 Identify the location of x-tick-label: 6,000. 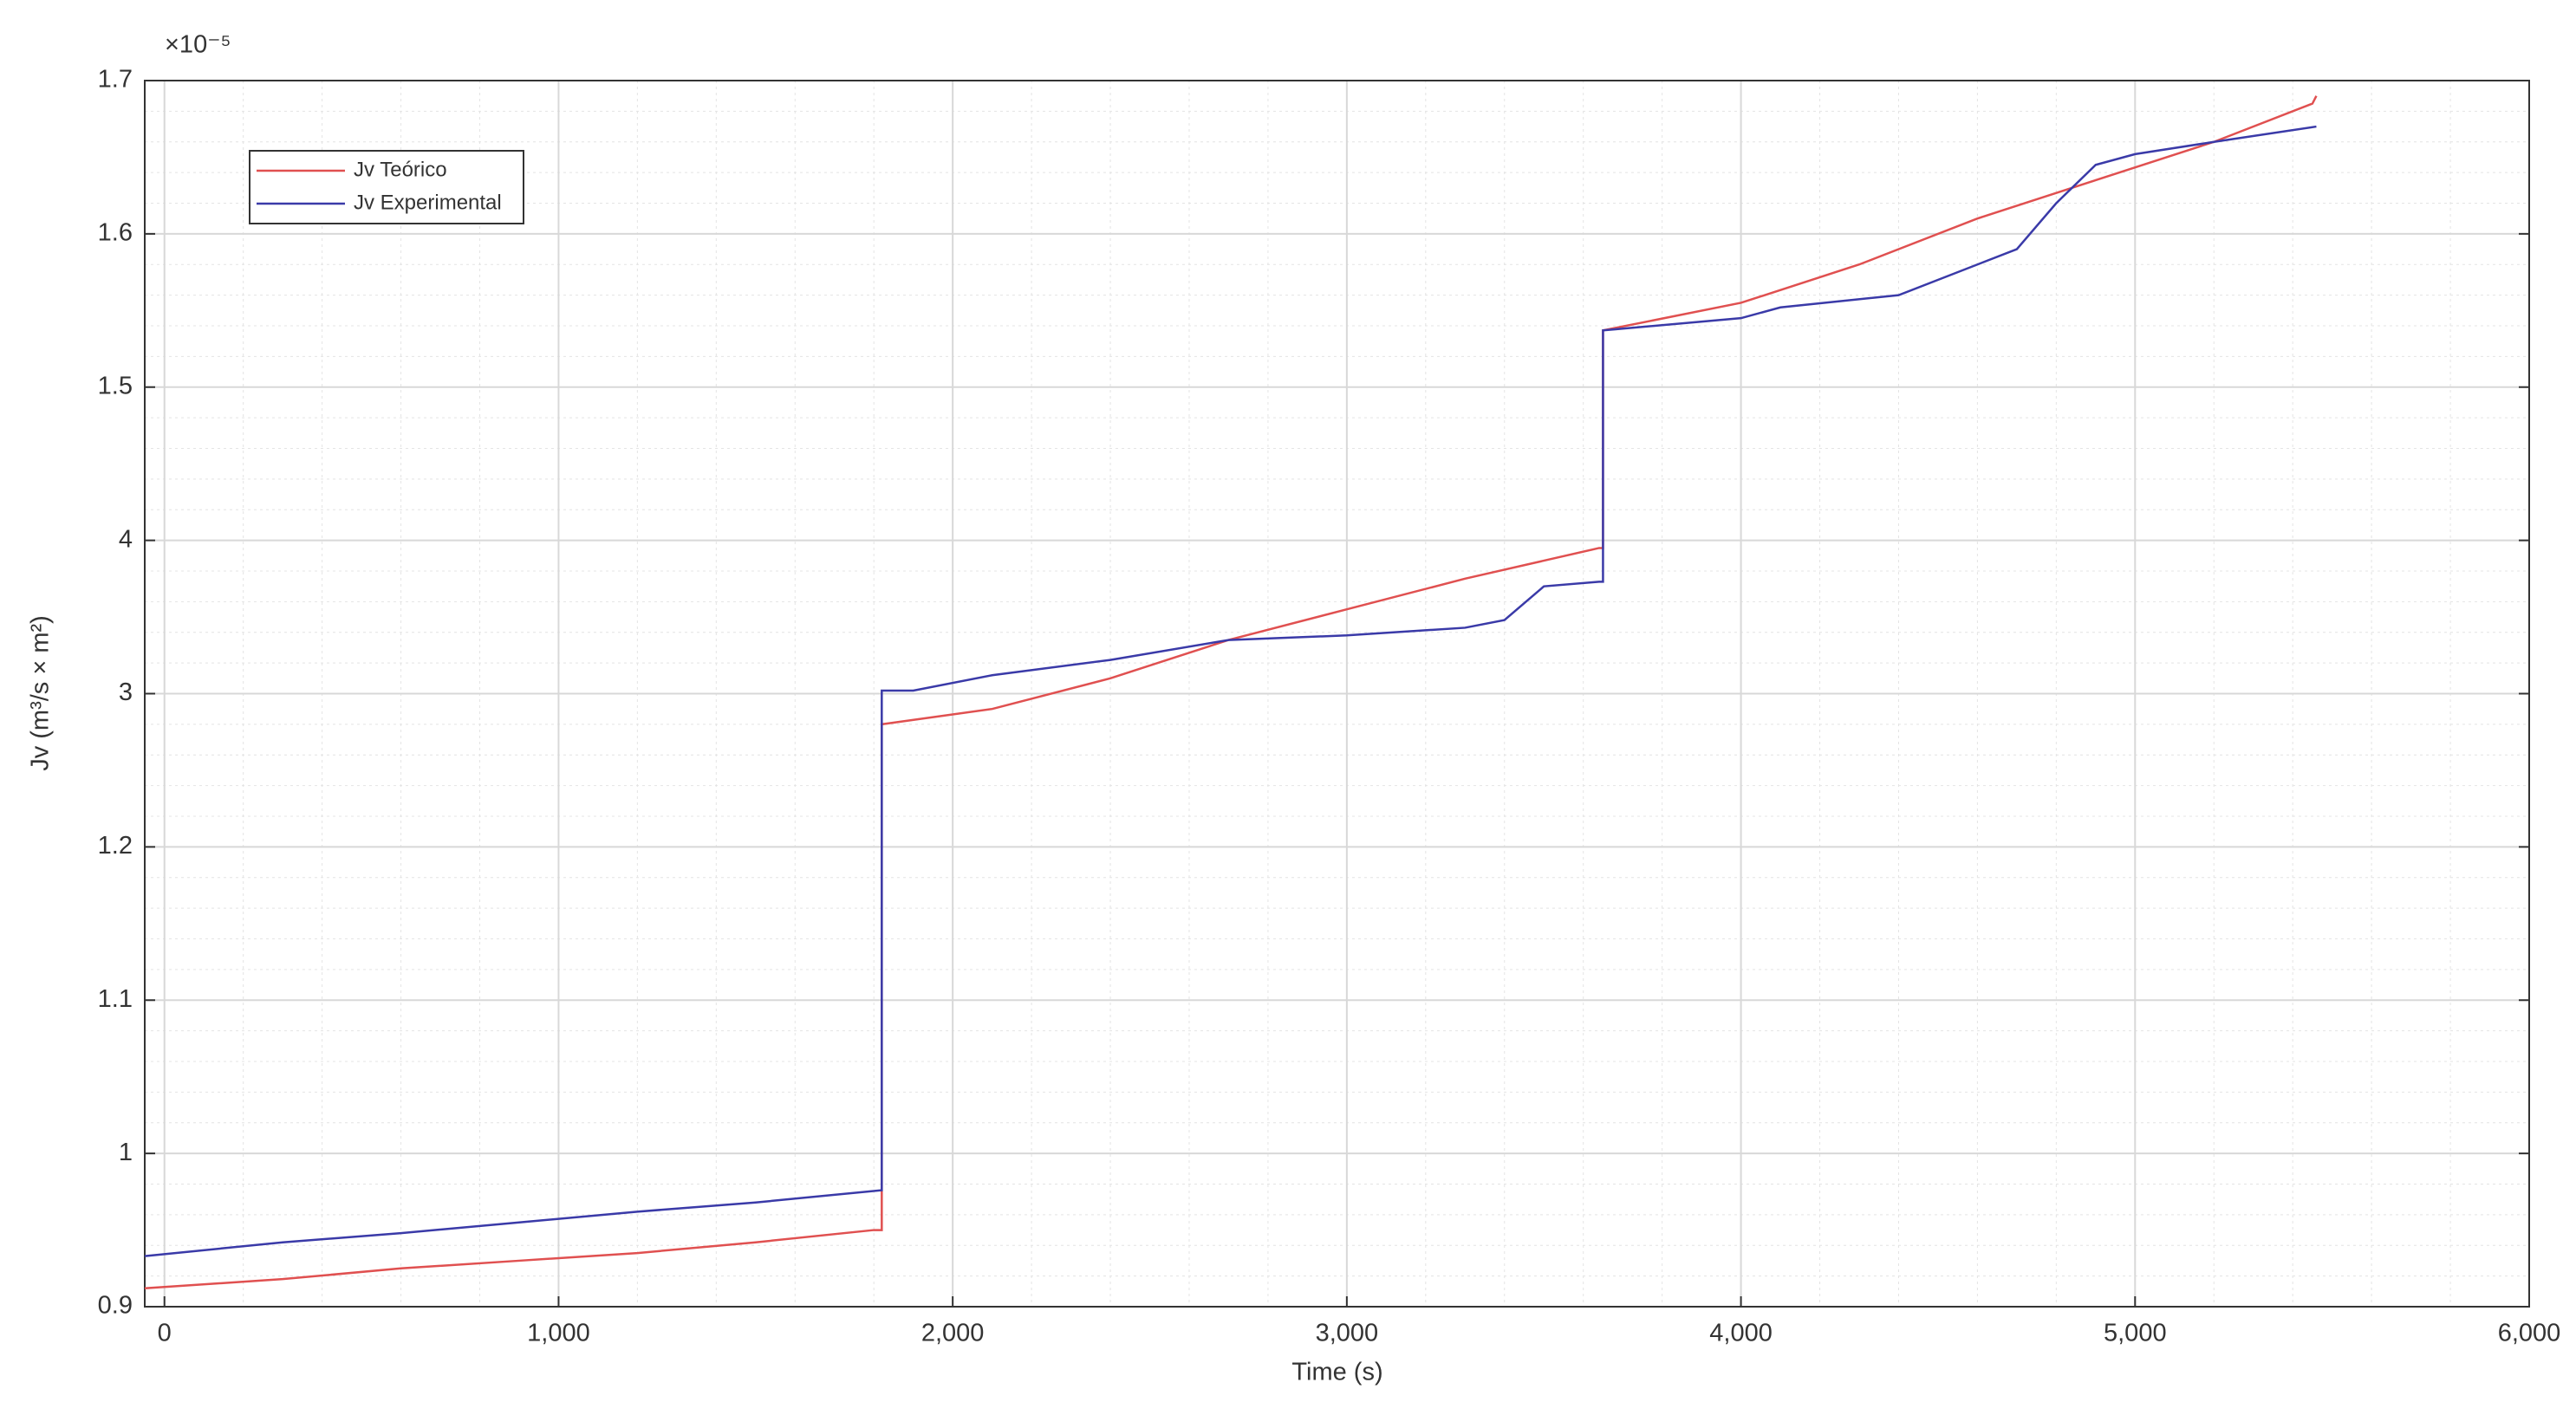
(2529, 1333).